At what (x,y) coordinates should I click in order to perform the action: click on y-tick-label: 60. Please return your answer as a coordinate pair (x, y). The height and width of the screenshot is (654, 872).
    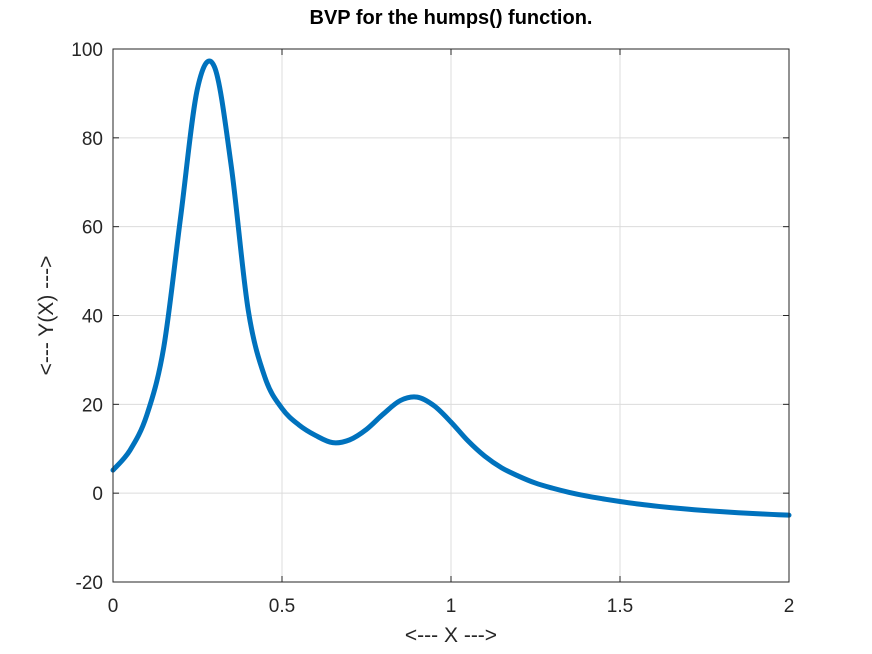
    Looking at the image, I should click on (92, 228).